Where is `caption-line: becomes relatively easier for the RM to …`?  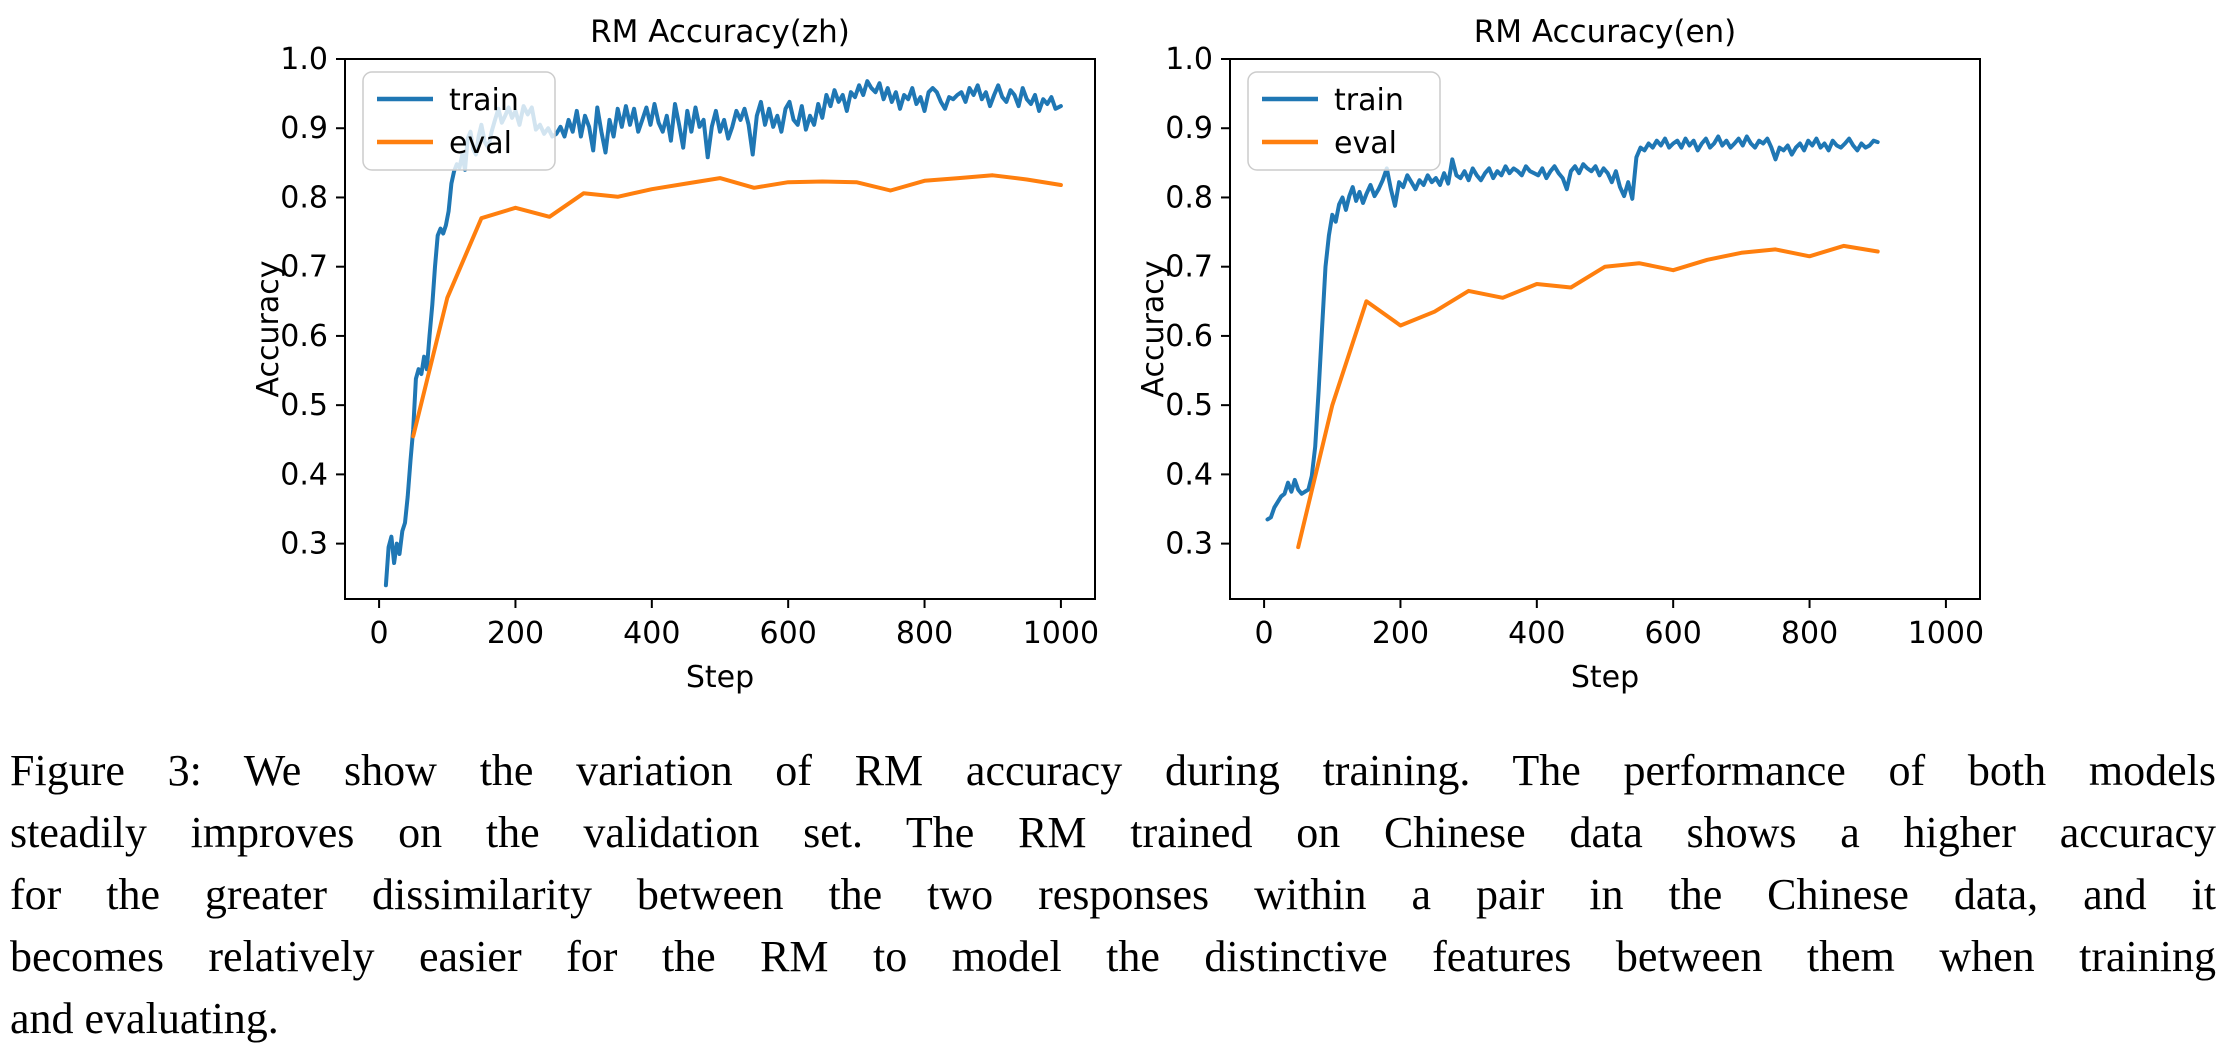 caption-line: becomes relatively easier for the RM to … is located at coordinates (1113, 956).